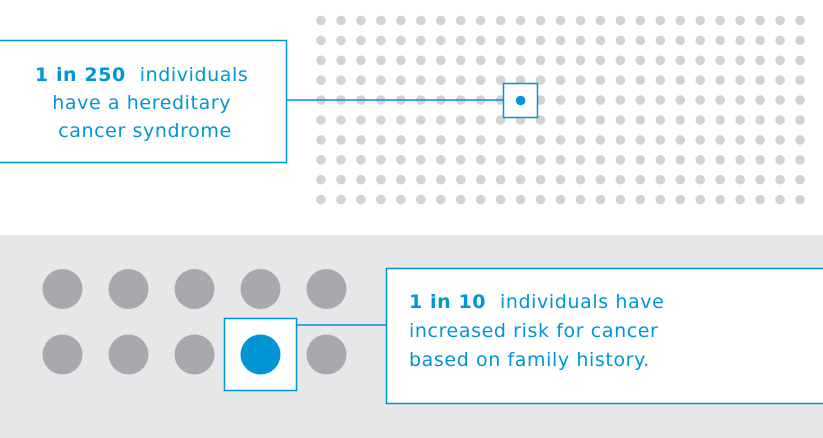 The height and width of the screenshot is (438, 823). I want to click on emphasis: 1 in 250, so click(84, 75).